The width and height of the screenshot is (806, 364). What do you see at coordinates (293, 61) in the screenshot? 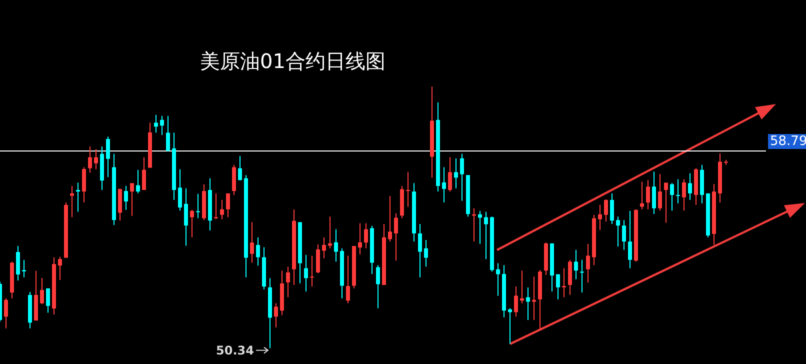
I see `chart-title: 美原油01合约日线图` at bounding box center [293, 61].